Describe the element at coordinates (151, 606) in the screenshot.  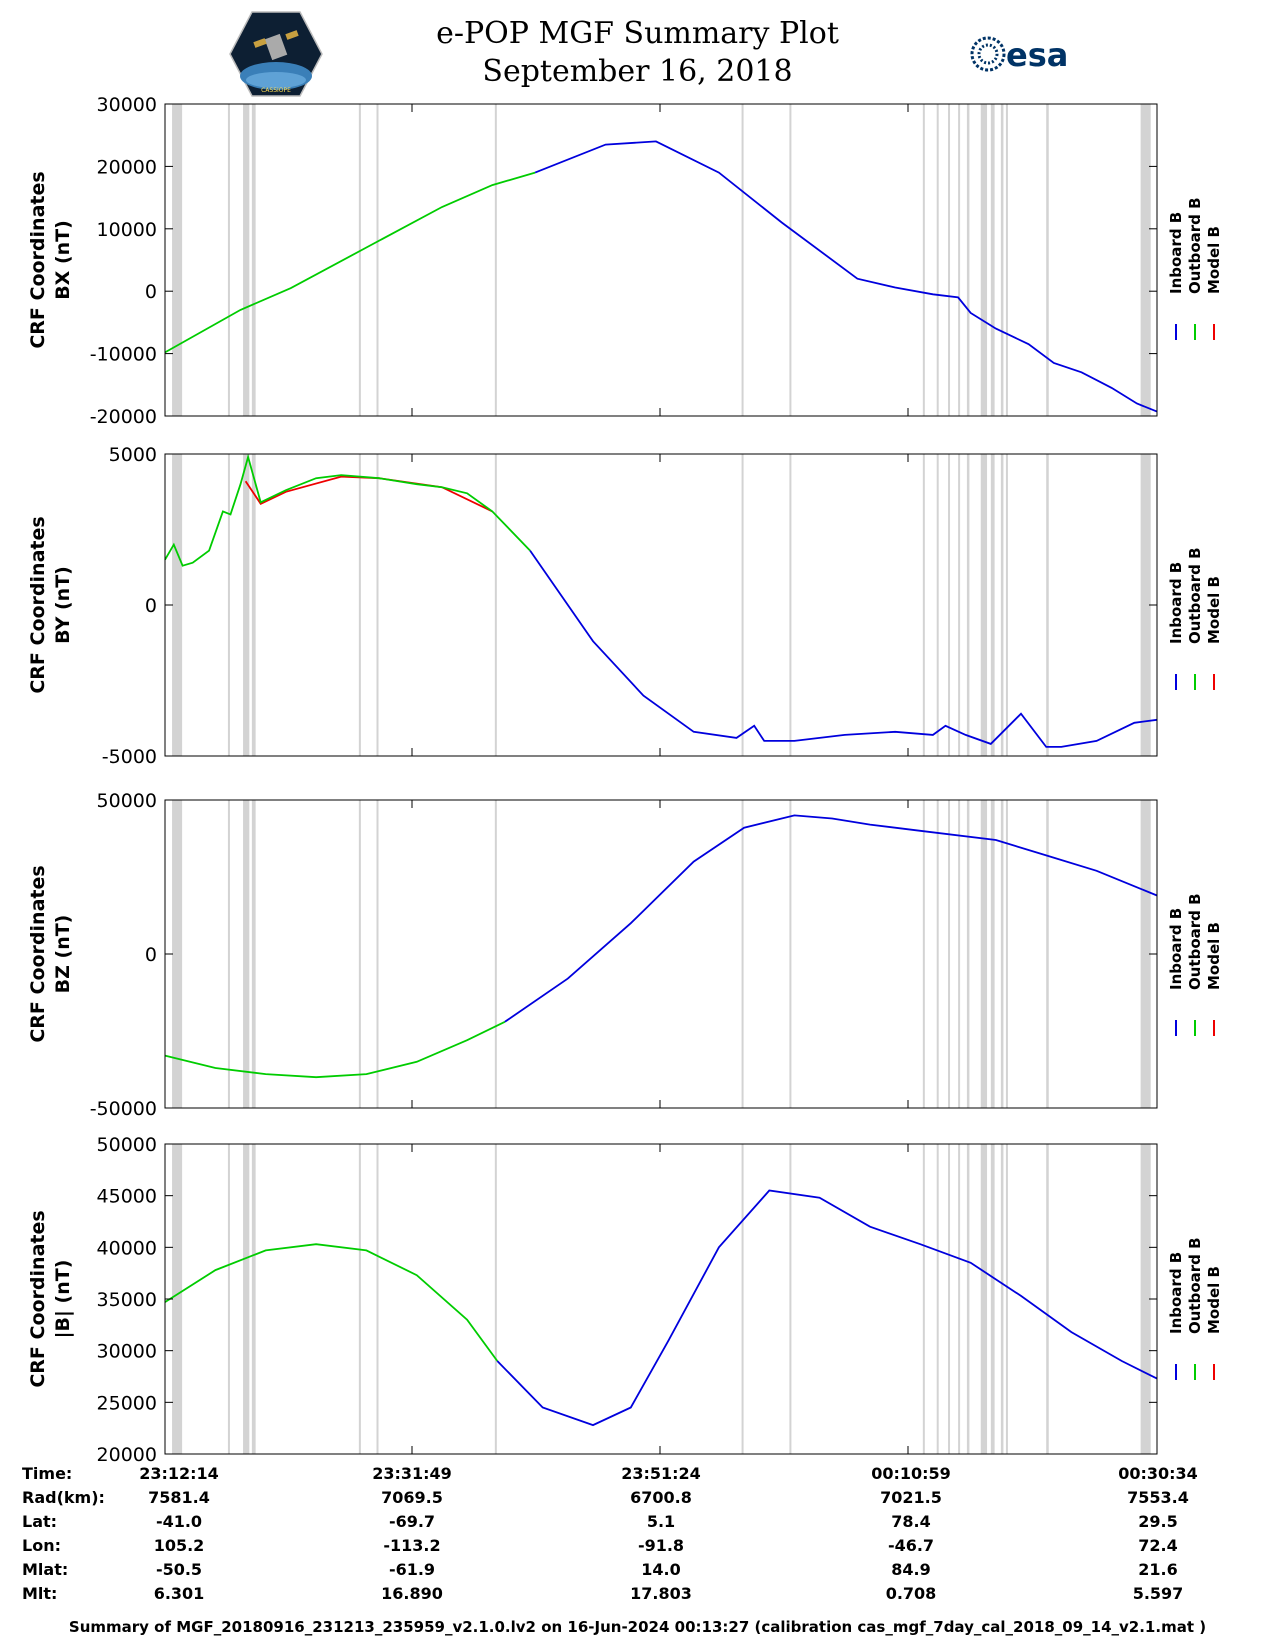
I see `y-tick-label: 0` at that location.